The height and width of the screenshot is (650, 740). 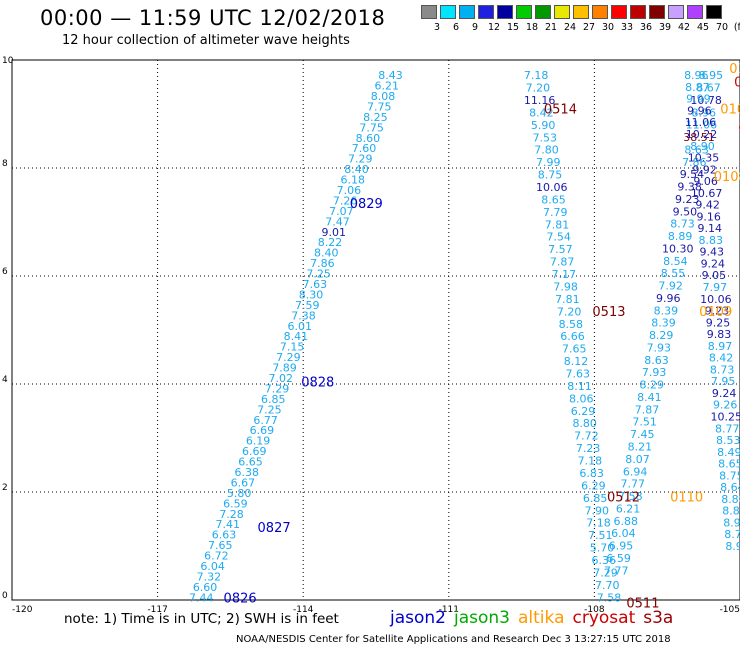 What do you see at coordinates (699, 110) in the screenshot?
I see `swh-value: 9.96` at bounding box center [699, 110].